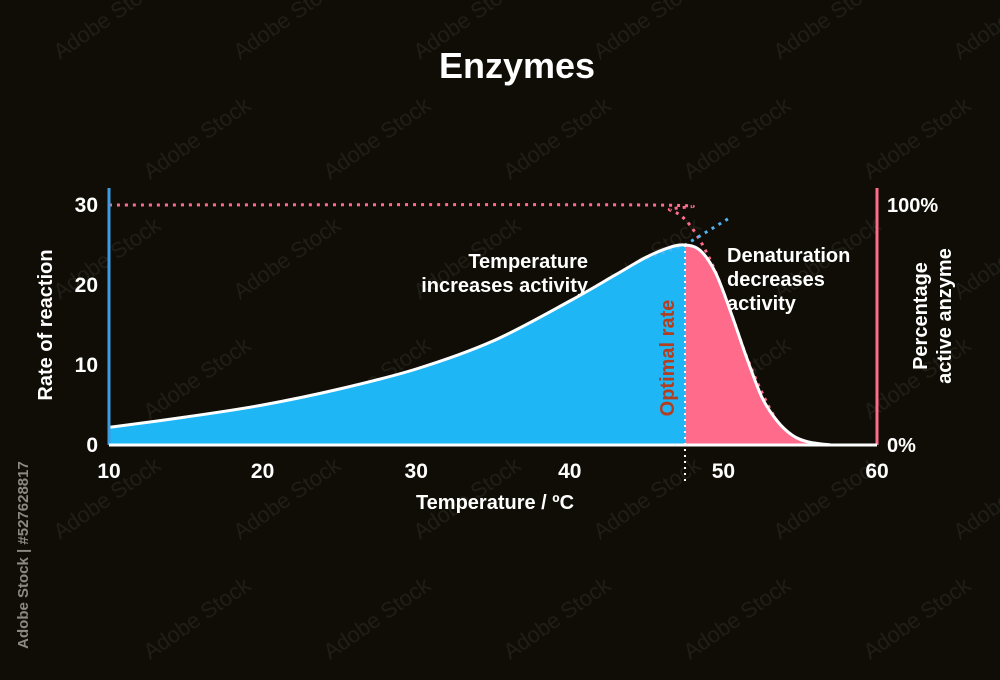  Describe the element at coordinates (86, 285) in the screenshot. I see `y-tick-label: 20` at that location.